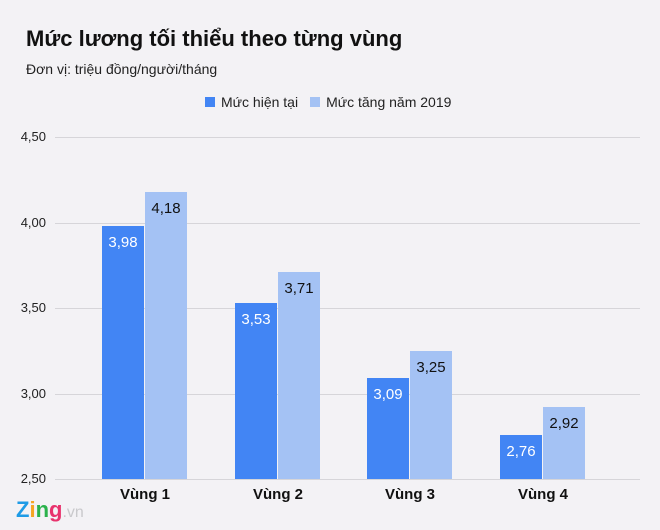 The height and width of the screenshot is (530, 660). What do you see at coordinates (166, 335) in the screenshot?
I see `bar-increase: 4,18` at bounding box center [166, 335].